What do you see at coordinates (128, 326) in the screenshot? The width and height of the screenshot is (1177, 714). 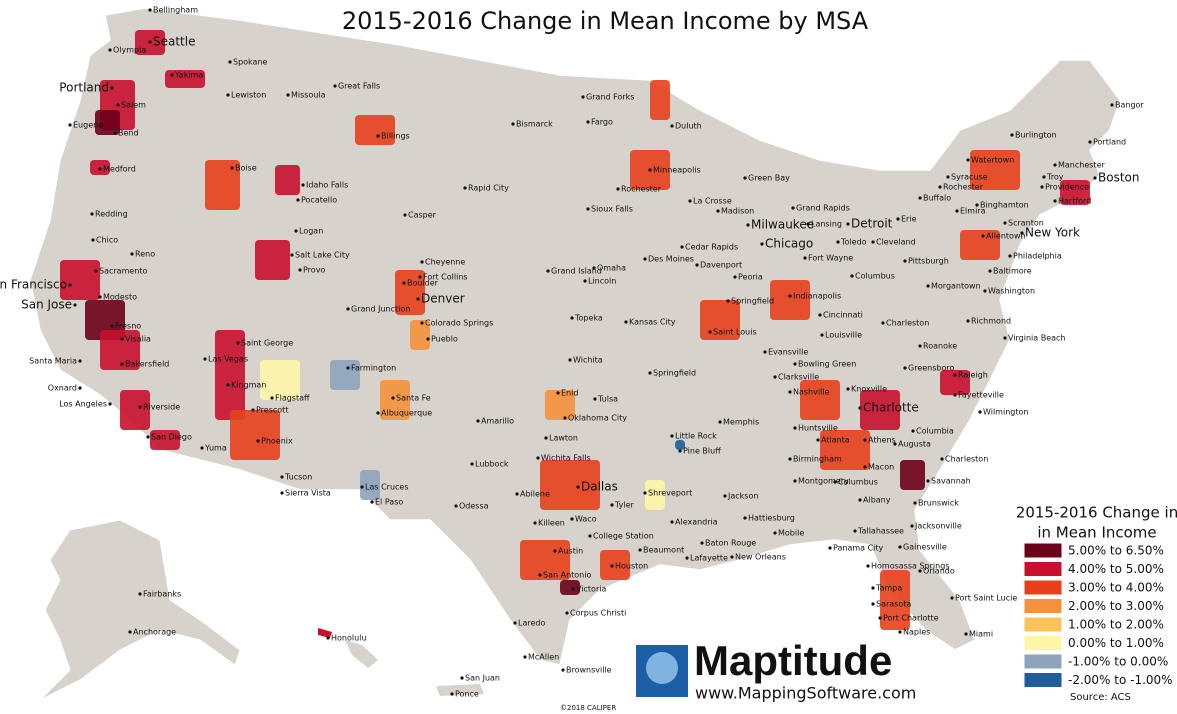 I see `city-label: Fresno` at bounding box center [128, 326].